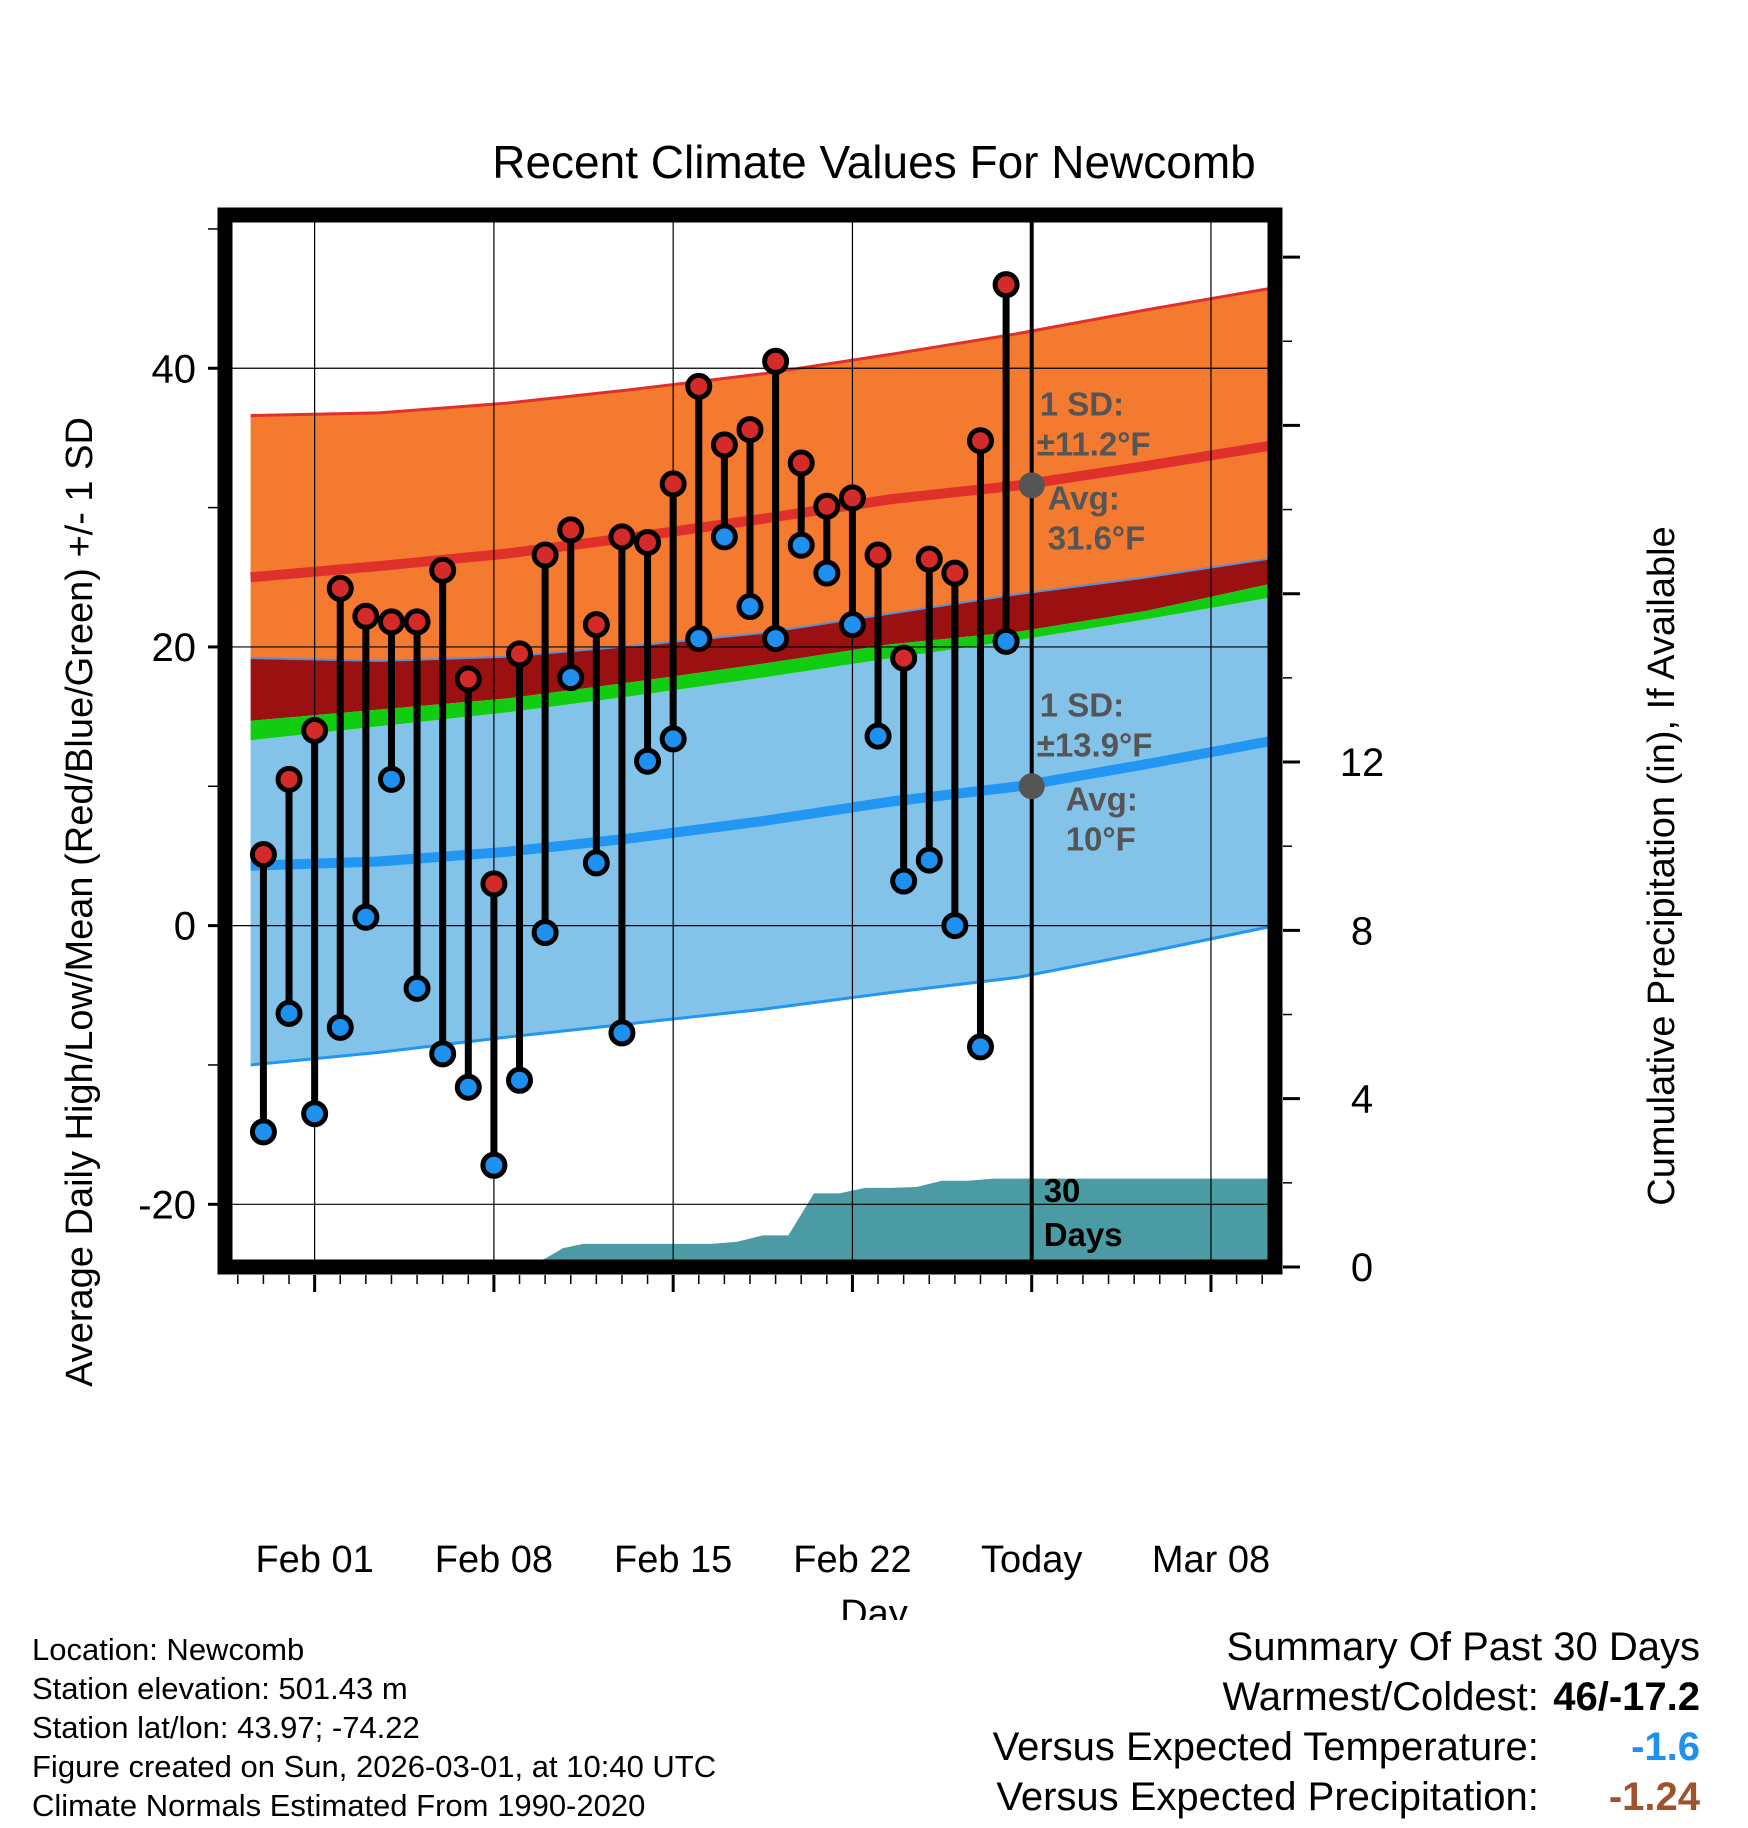 This screenshot has width=1748, height=1828. What do you see at coordinates (174, 648) in the screenshot?
I see `y-tick-label: 20` at bounding box center [174, 648].